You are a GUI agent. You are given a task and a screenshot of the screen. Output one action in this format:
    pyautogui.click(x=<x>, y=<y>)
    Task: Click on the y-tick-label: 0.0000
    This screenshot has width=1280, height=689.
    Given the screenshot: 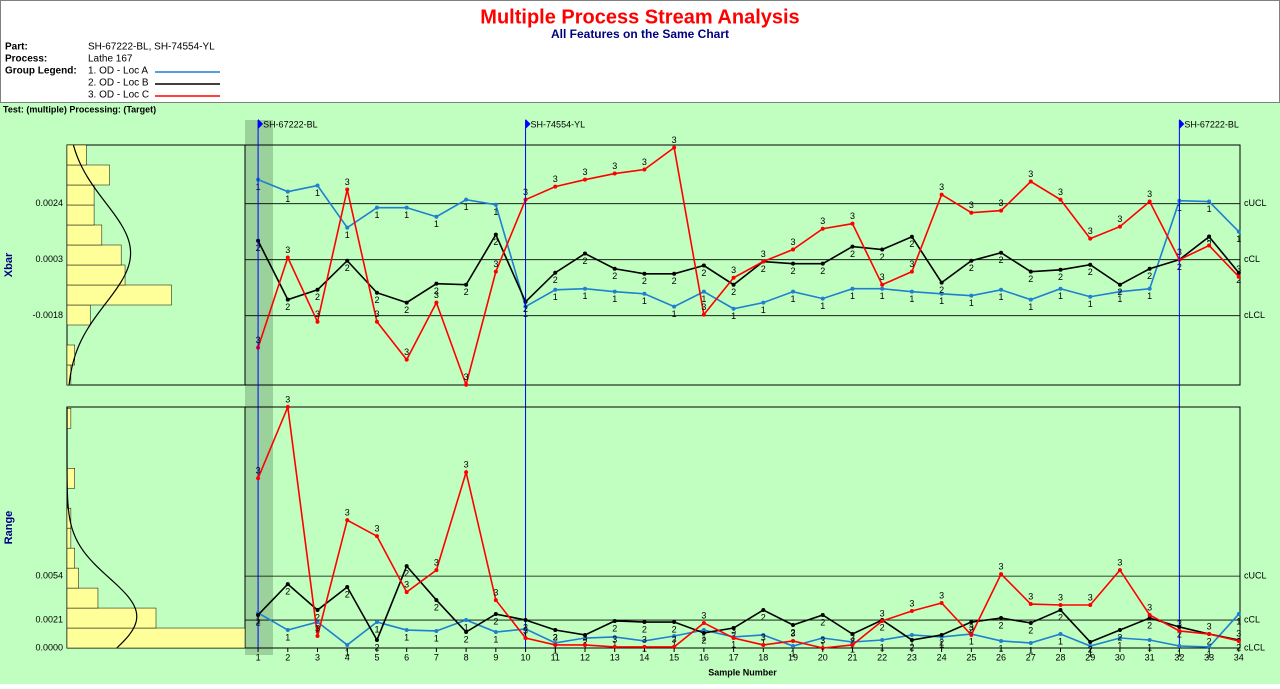 What is the action you would take?
    pyautogui.click(x=49, y=647)
    